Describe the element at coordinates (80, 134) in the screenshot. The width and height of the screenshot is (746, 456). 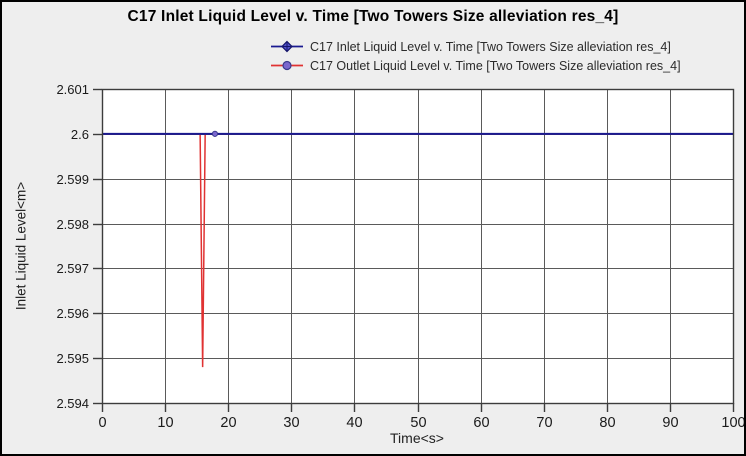
I see `y-tick-label: 2.6` at that location.